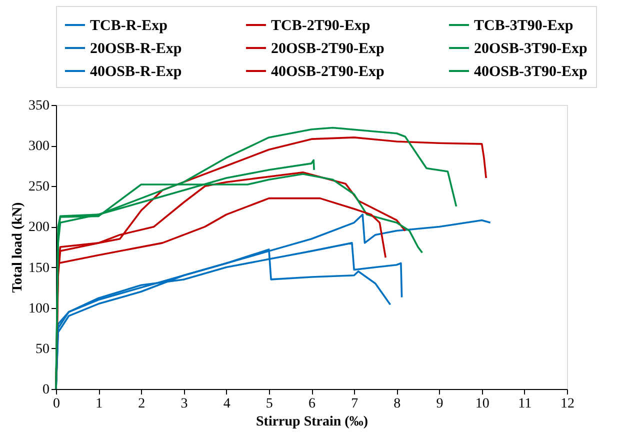  What do you see at coordinates (531, 72) in the screenshot?
I see `legend-label: 40OSB-3T90-Exp` at bounding box center [531, 72].